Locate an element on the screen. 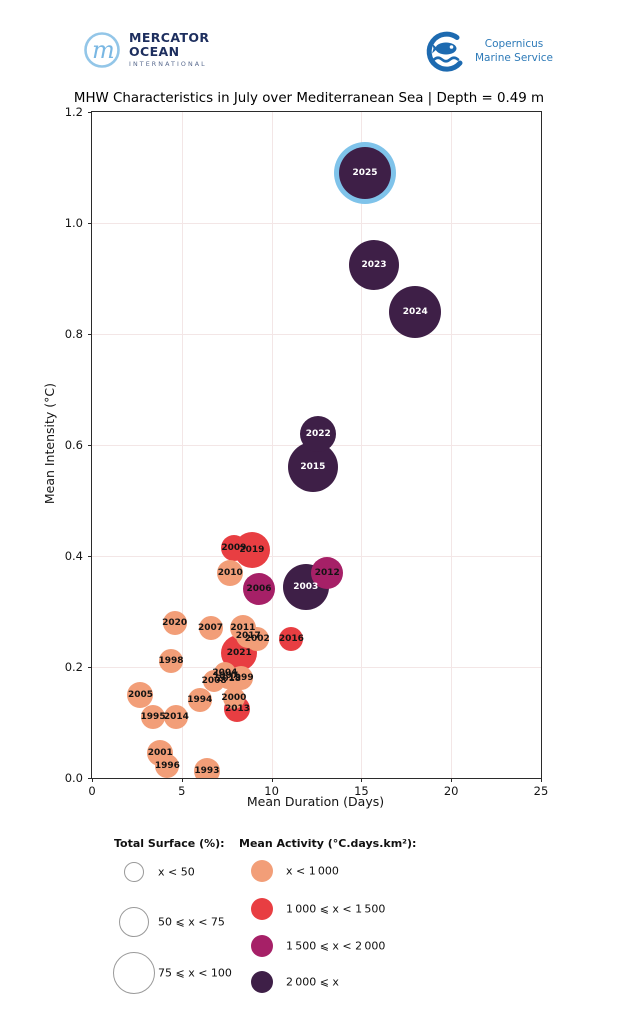 The image size is (618, 1024). bubble-label-1996: 1996 is located at coordinates (167, 765).